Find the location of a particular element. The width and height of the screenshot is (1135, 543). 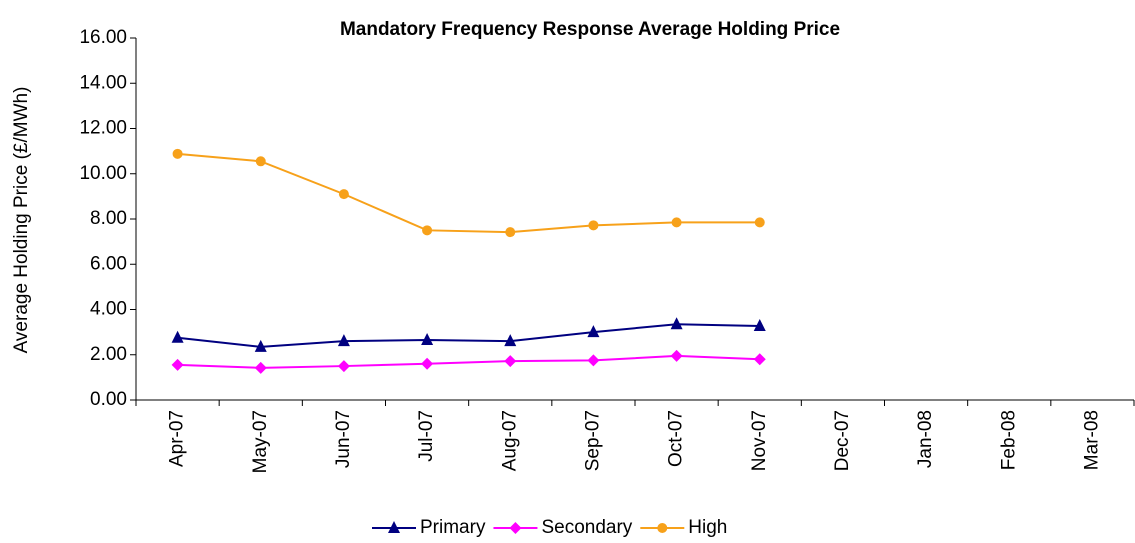

y-axis-label: Average Holding Price (£/MWh) is located at coordinates (21, 220).